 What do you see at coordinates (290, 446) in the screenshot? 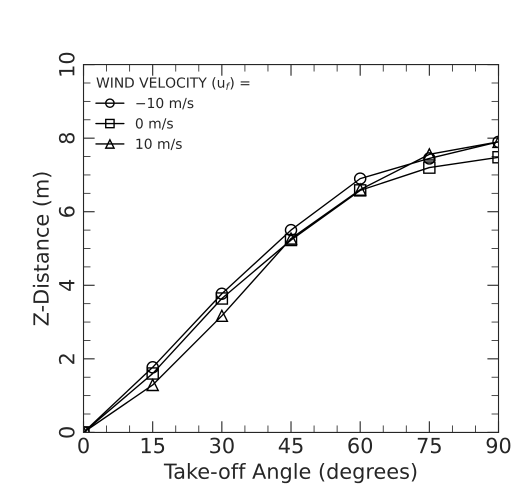
I see `x-tick-label: 45` at bounding box center [290, 446].